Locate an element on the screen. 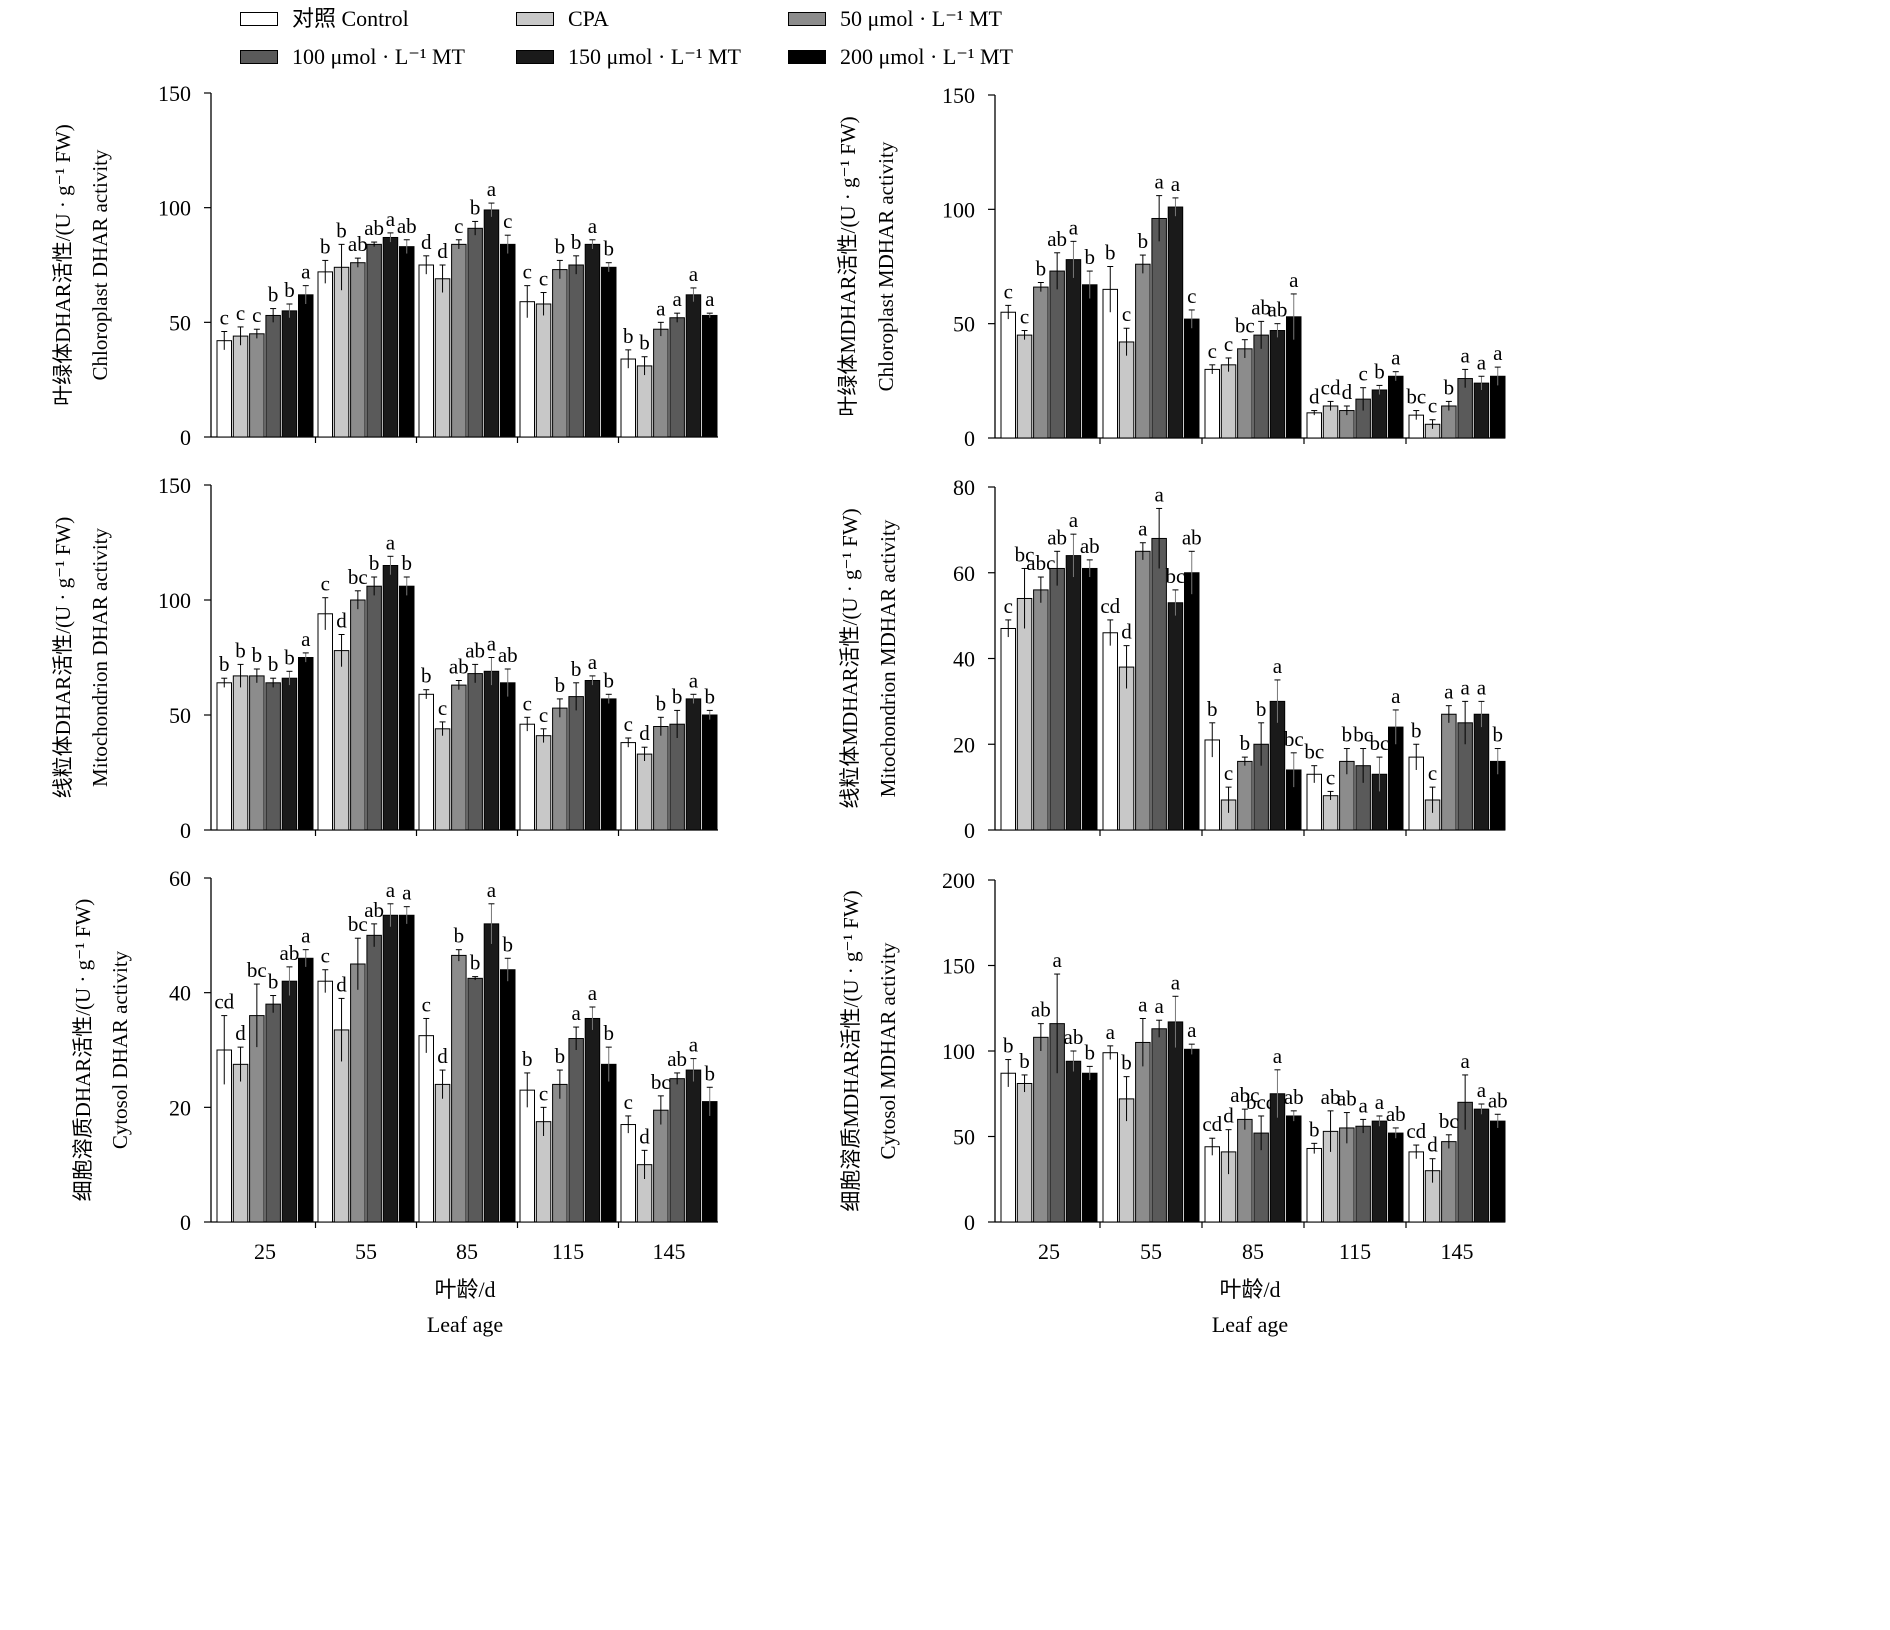 This screenshot has height=1630, width=1890. y-tick-label: 0 is located at coordinates (185, 830).